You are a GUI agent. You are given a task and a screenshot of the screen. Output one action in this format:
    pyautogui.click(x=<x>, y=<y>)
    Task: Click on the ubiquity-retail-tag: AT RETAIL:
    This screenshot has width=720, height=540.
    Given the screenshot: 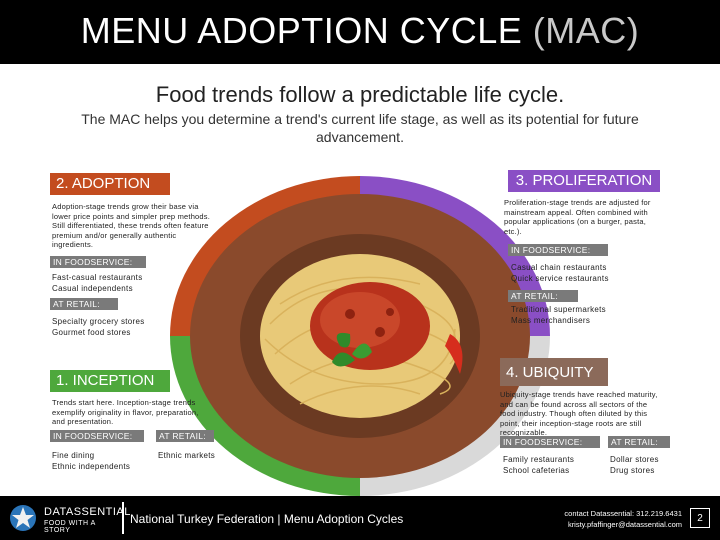 What is the action you would take?
    pyautogui.click(x=639, y=442)
    